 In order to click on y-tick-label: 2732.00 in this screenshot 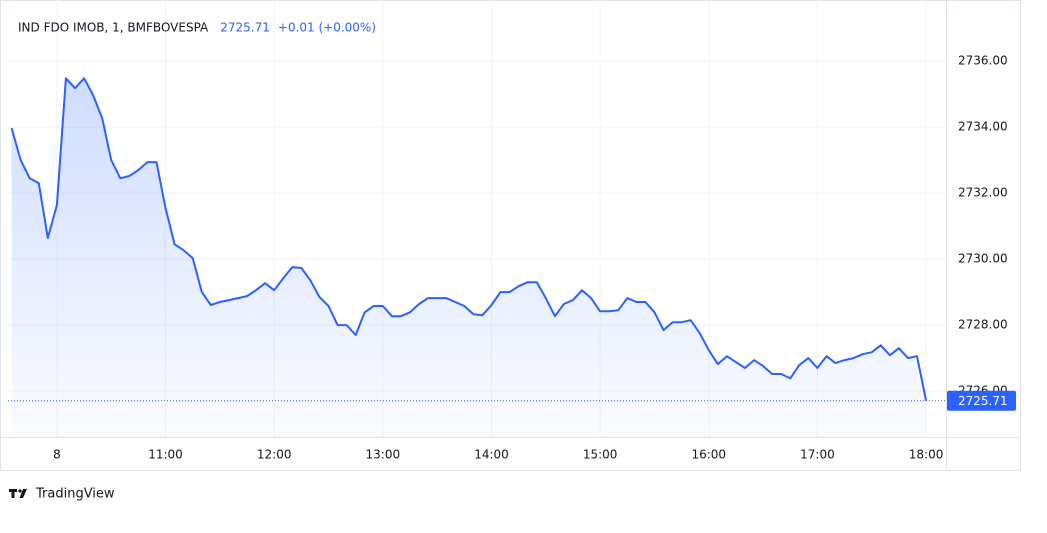, I will do `click(983, 193)`.